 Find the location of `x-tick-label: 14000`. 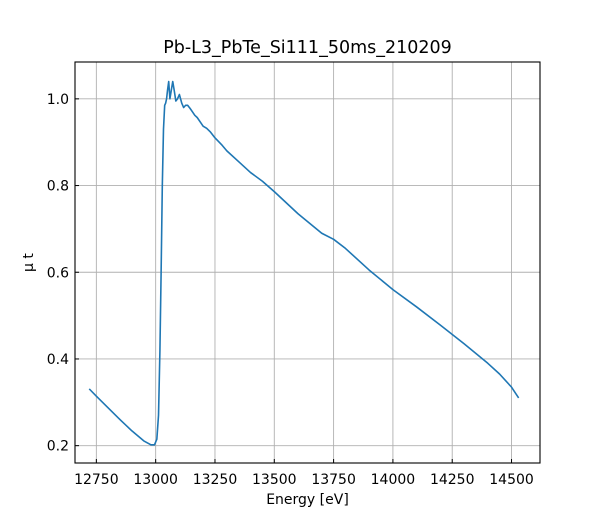

x-tick-label: 14000 is located at coordinates (393, 480).